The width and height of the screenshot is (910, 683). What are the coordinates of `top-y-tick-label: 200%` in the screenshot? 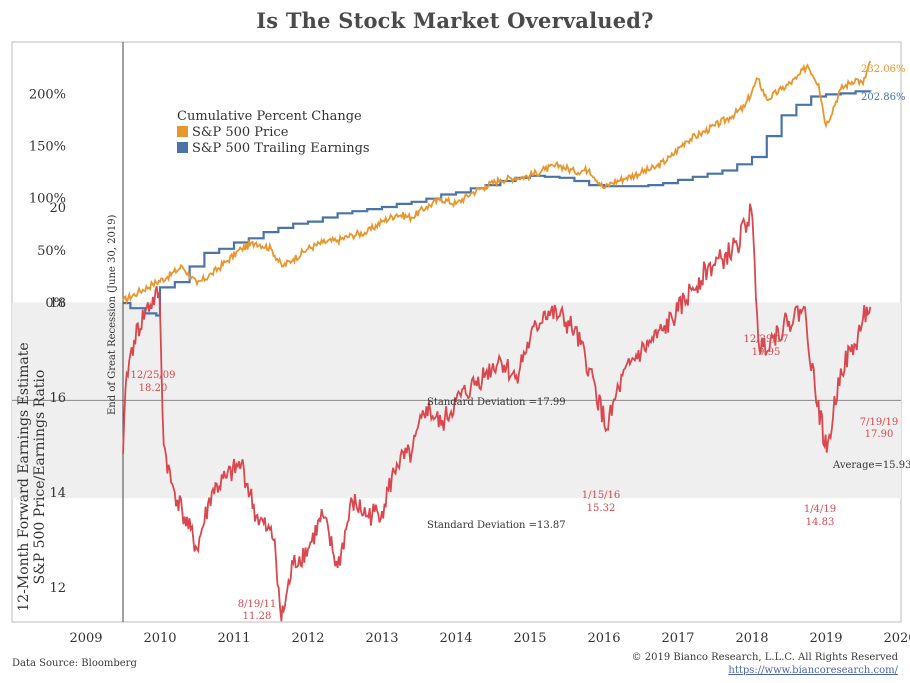 It's located at (47, 94).